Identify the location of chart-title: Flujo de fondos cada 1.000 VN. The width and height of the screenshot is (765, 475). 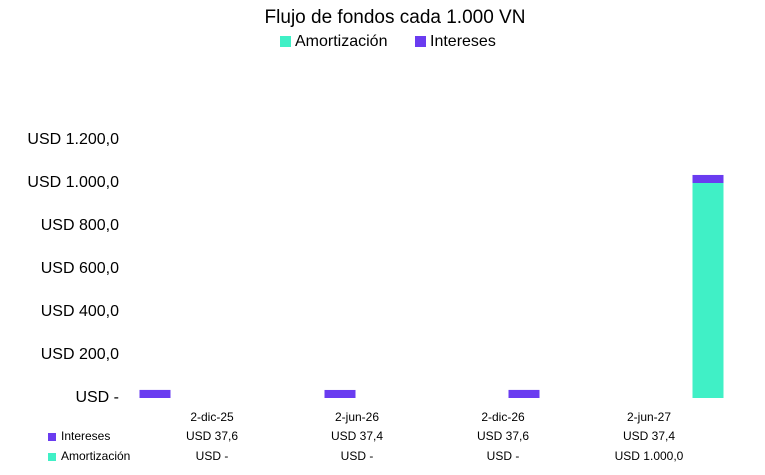
(395, 17).